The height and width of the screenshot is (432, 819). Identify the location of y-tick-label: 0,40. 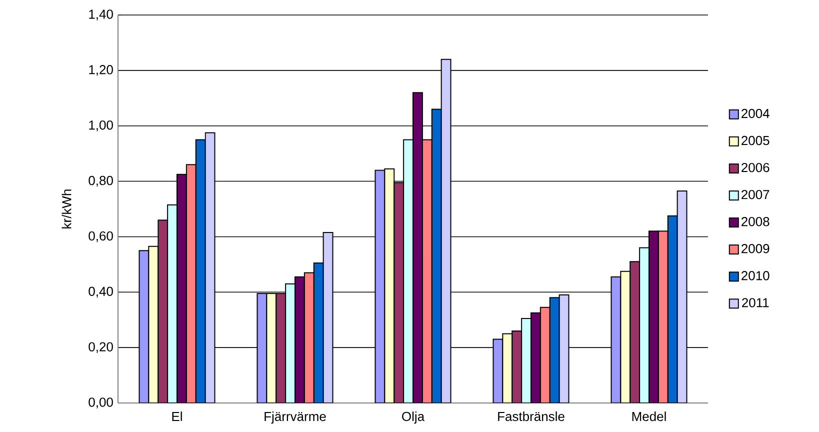
(100, 292).